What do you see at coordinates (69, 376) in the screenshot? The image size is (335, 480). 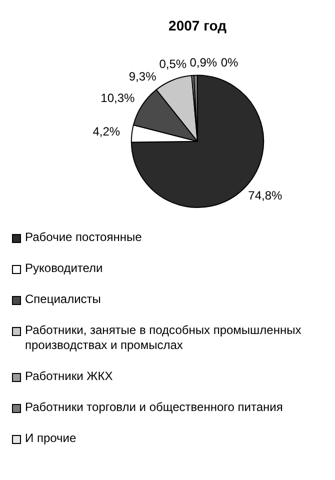 I see `legend-label: Работники ЖКХ` at bounding box center [69, 376].